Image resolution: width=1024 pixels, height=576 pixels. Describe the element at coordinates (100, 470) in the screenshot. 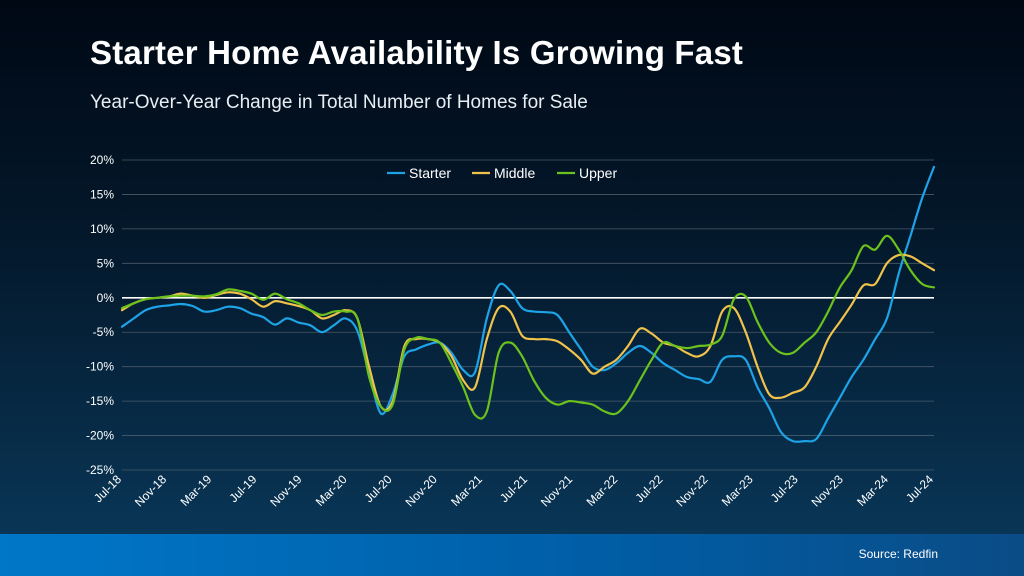

I see `y-tick-label: -25%` at that location.